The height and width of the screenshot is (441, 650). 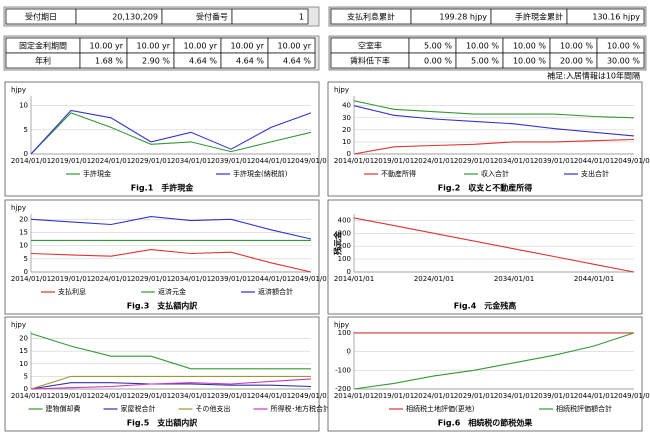 I want to click on cell-text: 年利, so click(x=43, y=61).